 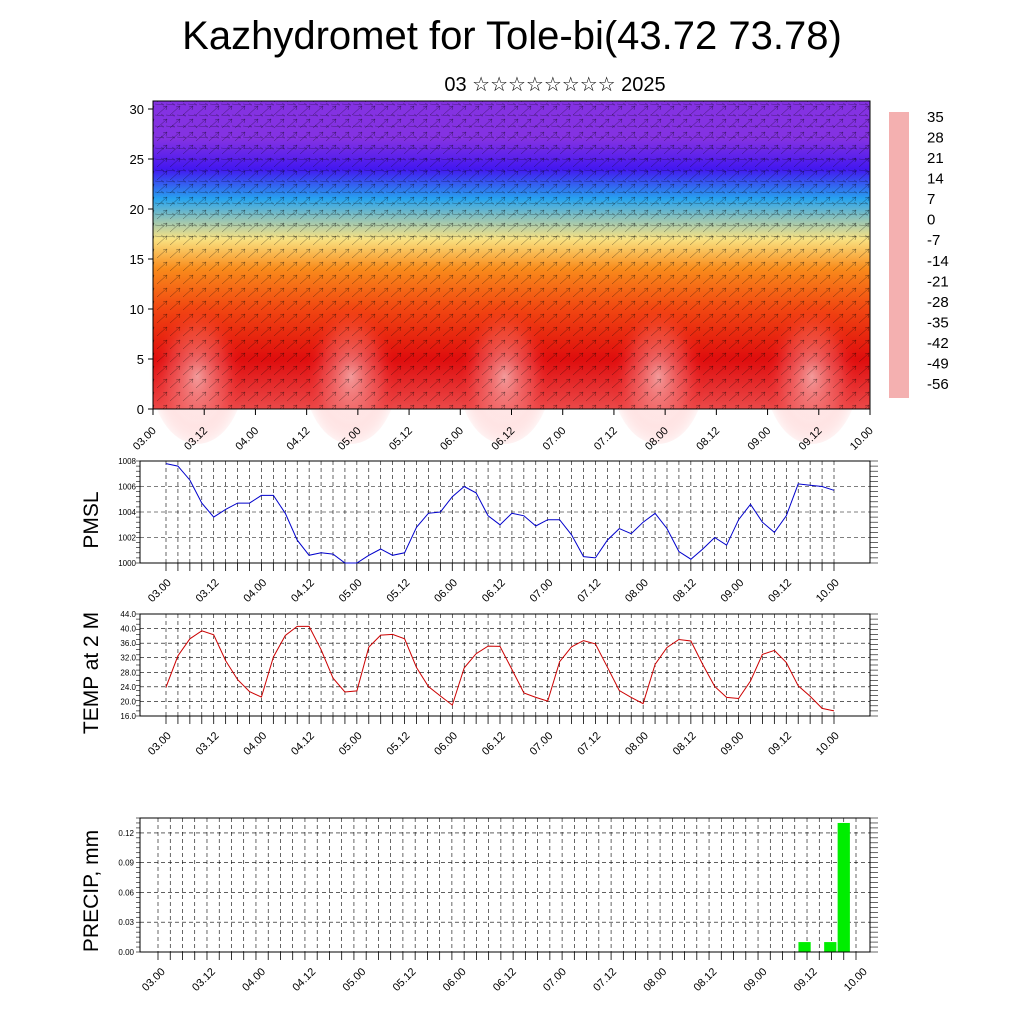 What do you see at coordinates (126, 952) in the screenshot?
I see `y-tick-label: 0.00` at bounding box center [126, 952].